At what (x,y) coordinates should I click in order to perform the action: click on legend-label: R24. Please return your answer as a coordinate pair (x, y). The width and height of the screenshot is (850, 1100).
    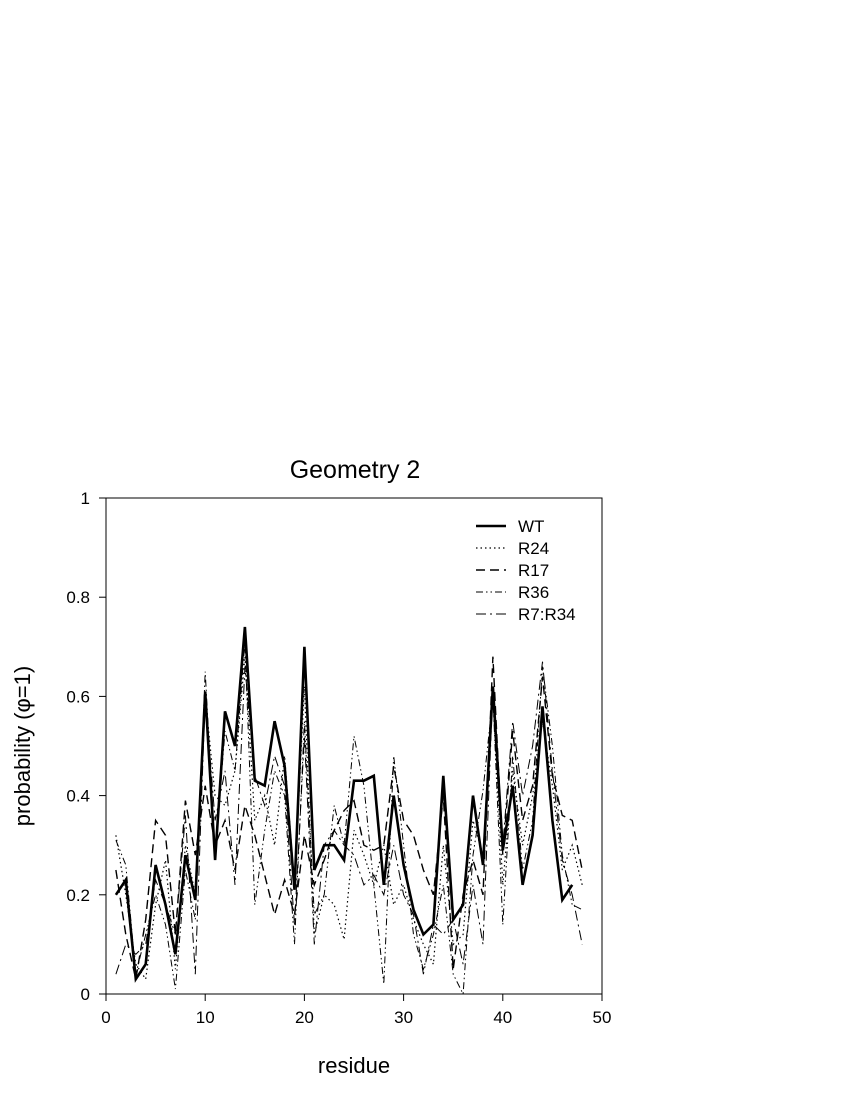
    Looking at the image, I should click on (533, 548).